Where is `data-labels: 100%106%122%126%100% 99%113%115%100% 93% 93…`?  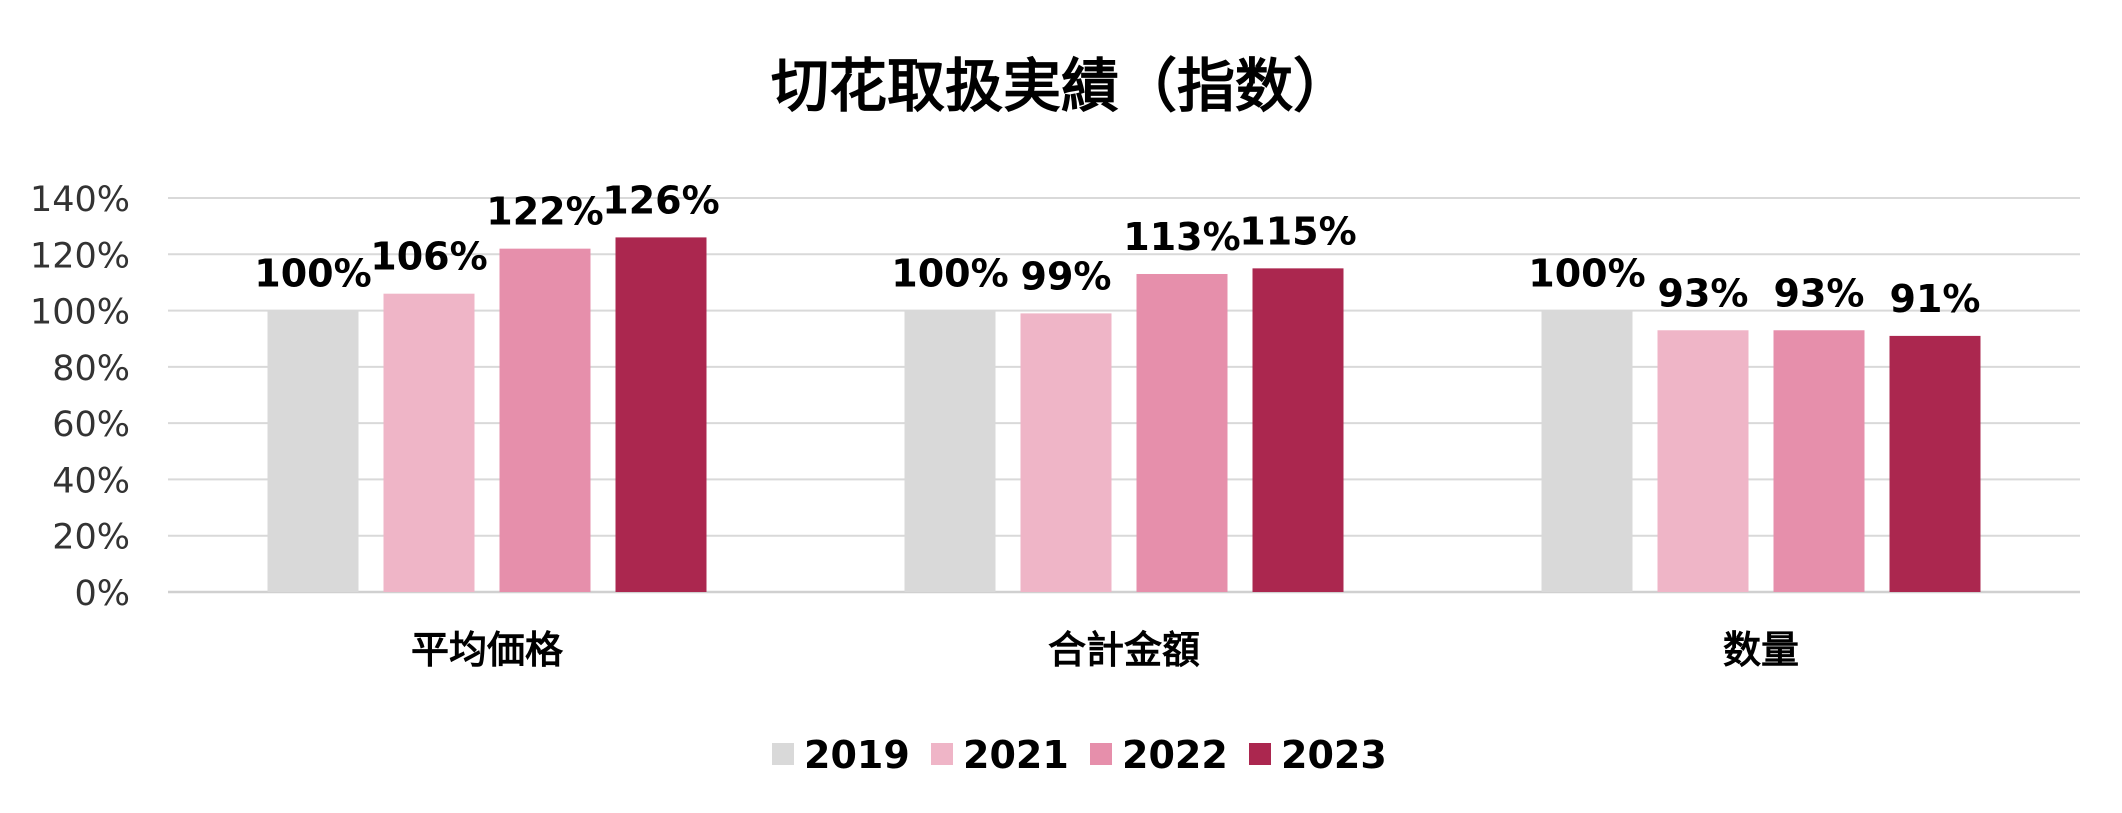
data-labels: 100%106%122%126%100% 99%113%115%100% 93% 93… is located at coordinates (1117, 249).